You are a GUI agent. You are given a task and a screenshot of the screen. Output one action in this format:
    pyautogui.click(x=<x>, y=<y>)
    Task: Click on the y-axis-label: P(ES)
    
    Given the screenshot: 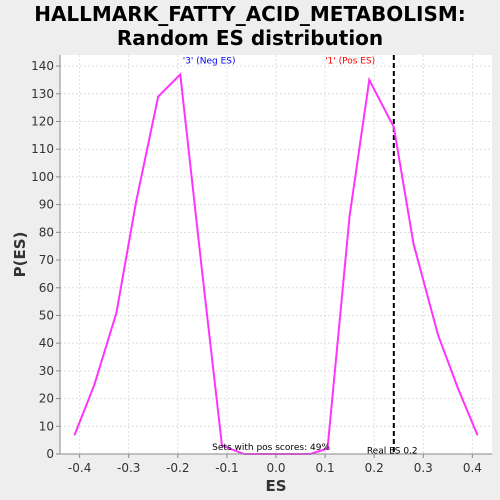 What is the action you would take?
    pyautogui.click(x=20, y=255)
    